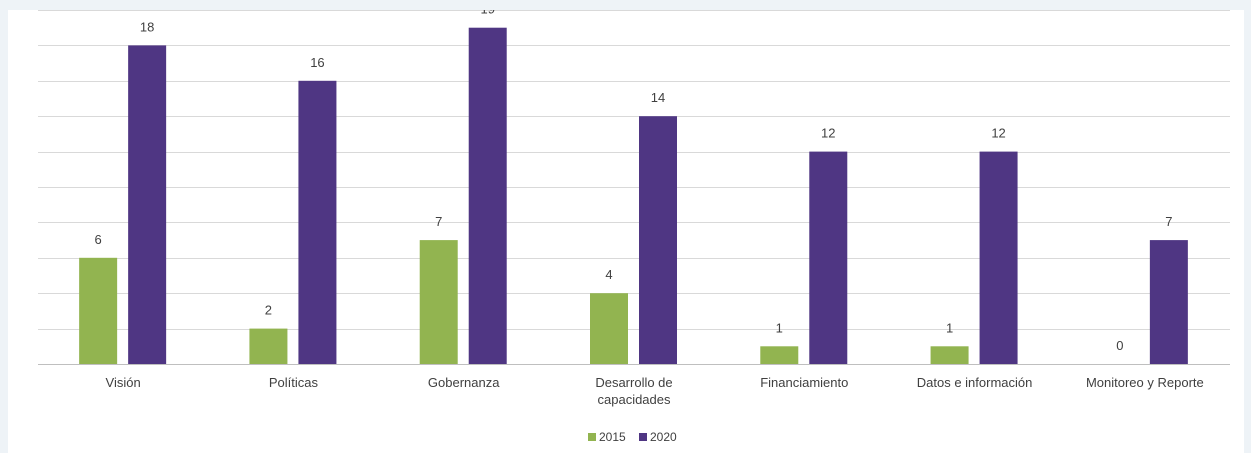  What do you see at coordinates (828, 133) in the screenshot?
I see `data-label-2020-4: 12` at bounding box center [828, 133].